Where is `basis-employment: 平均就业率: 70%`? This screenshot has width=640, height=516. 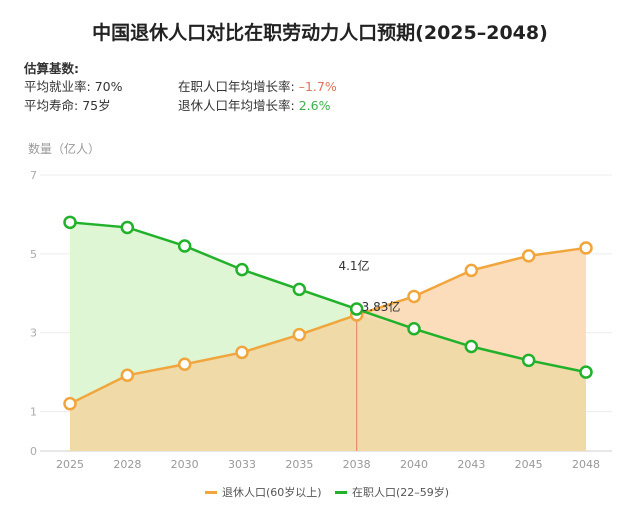 basis-employment: 平均就业率: 70% is located at coordinates (73, 85).